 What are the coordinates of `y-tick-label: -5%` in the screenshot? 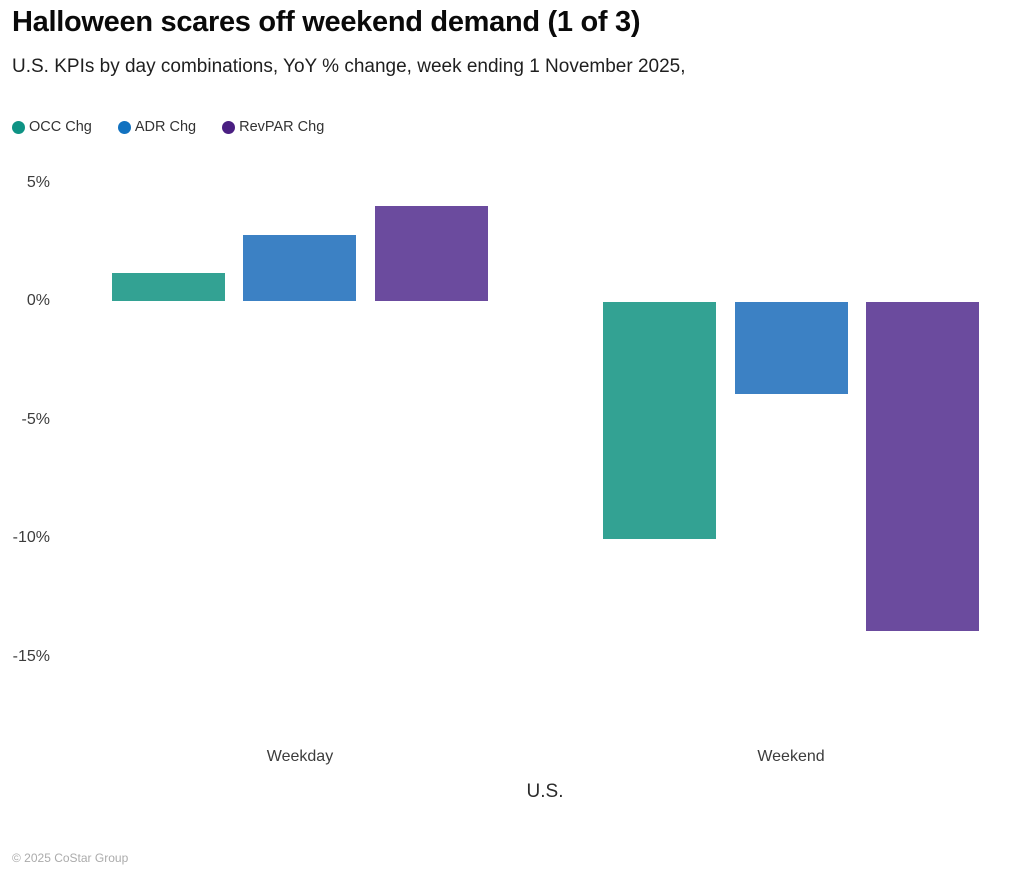 It's located at (35, 419).